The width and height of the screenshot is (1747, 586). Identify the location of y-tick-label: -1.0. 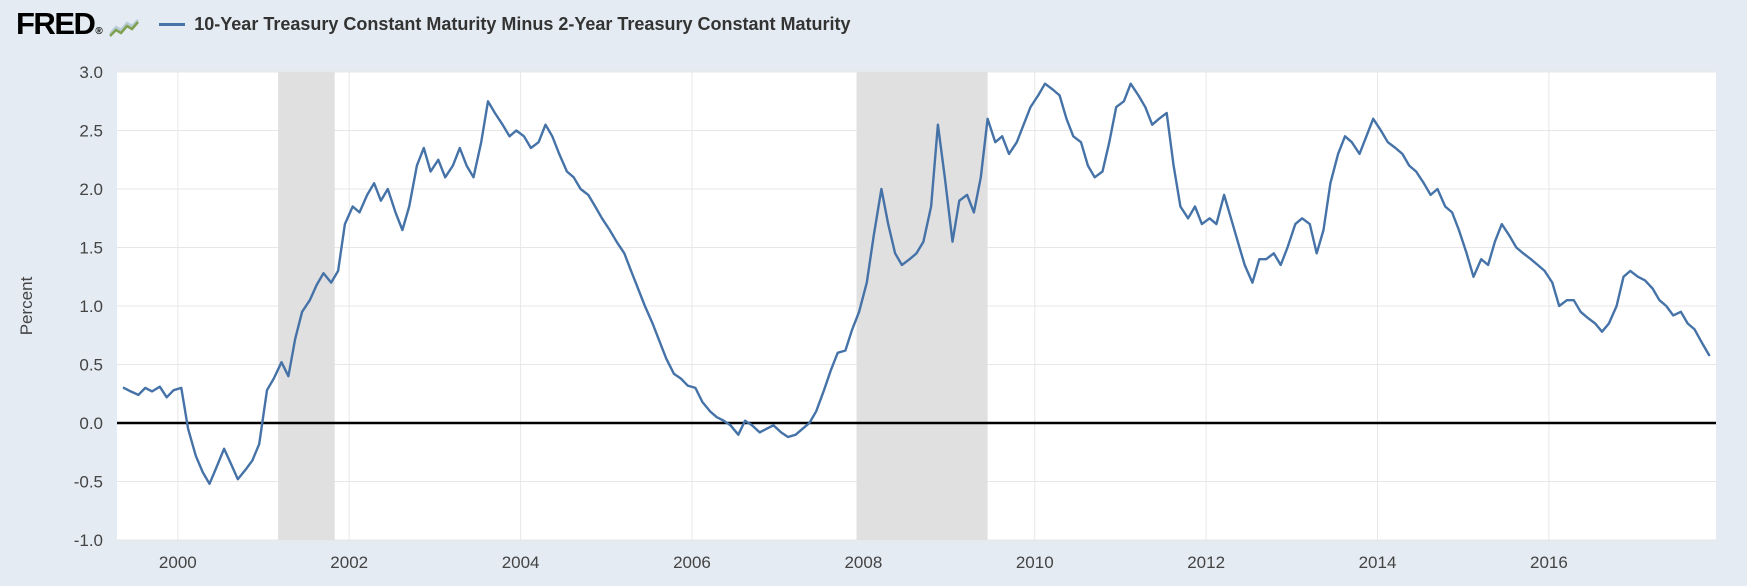
(88, 540).